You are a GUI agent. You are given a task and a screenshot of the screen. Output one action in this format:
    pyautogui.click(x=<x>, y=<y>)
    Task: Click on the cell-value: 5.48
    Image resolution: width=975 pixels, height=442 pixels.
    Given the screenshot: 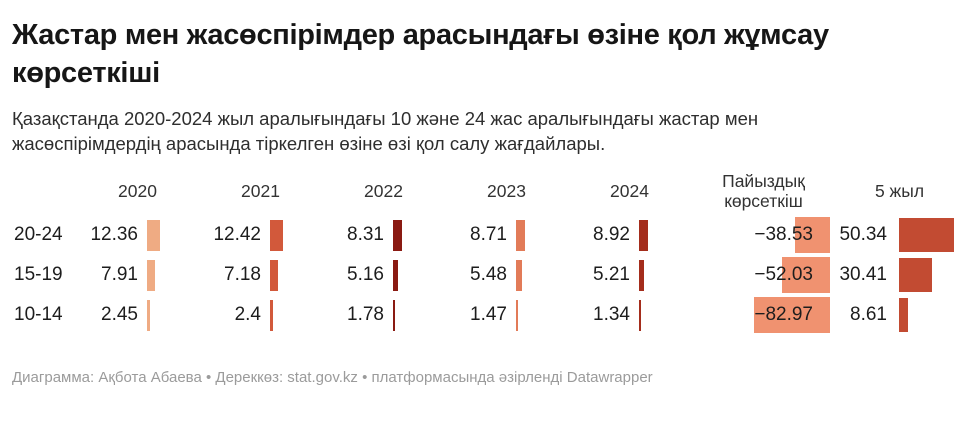 What is the action you would take?
    pyautogui.click(x=488, y=275)
    